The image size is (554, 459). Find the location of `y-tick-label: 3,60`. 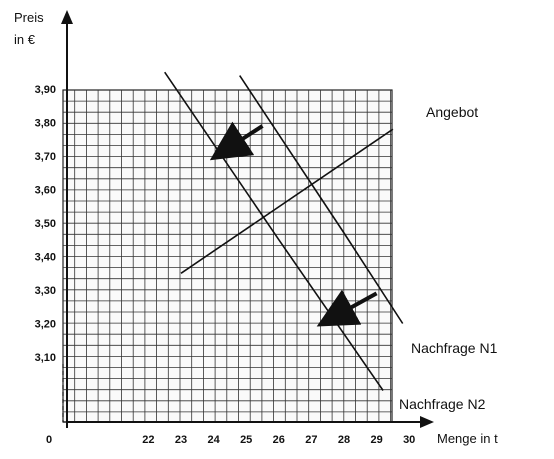

y-tick-label: 3,60 is located at coordinates (45, 191).